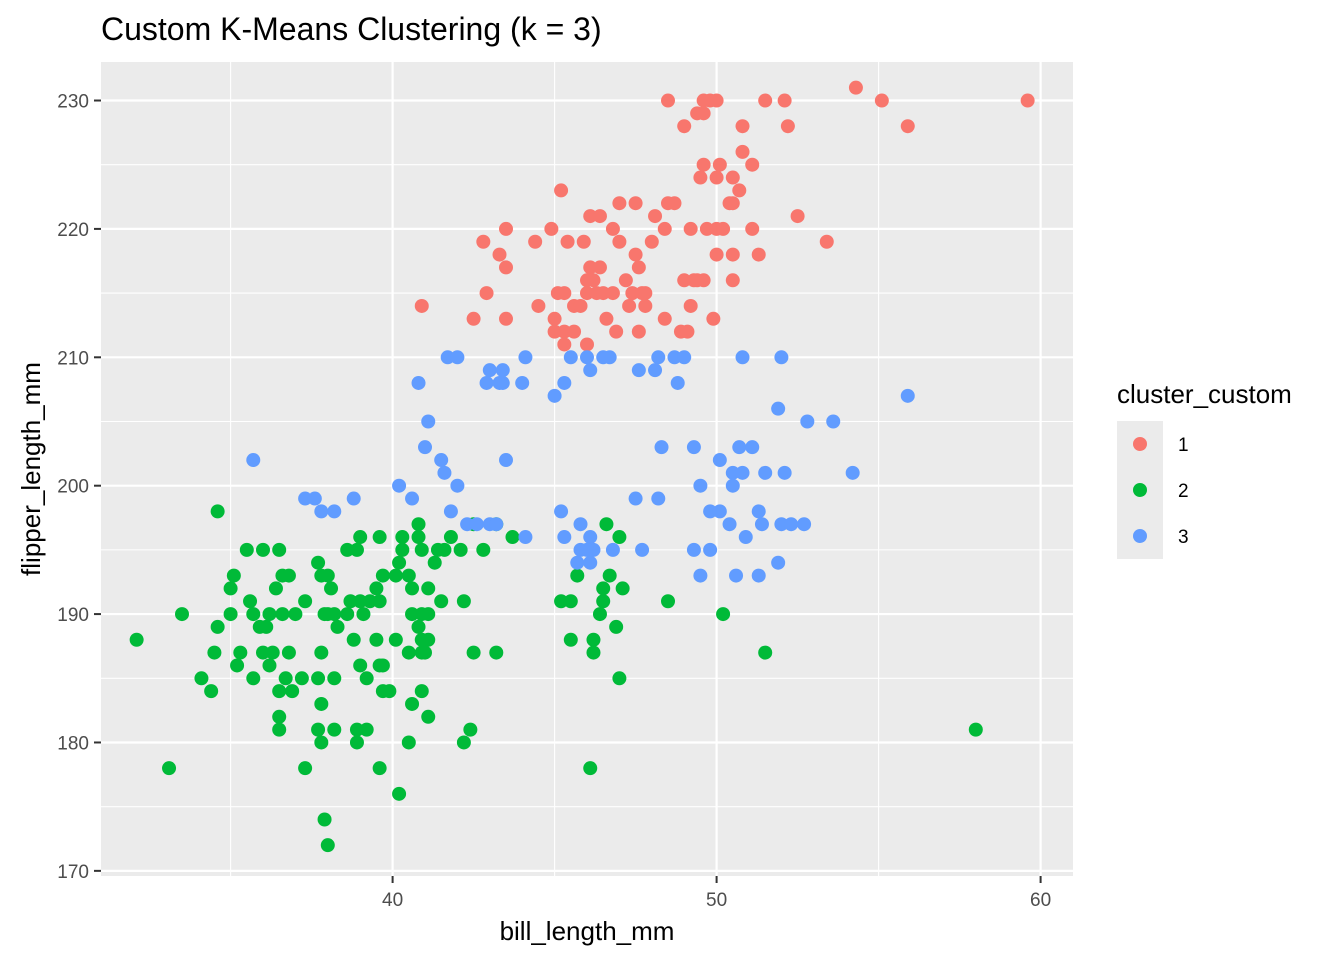  Describe the element at coordinates (73, 358) in the screenshot. I see `y-tick-label: 210` at that location.